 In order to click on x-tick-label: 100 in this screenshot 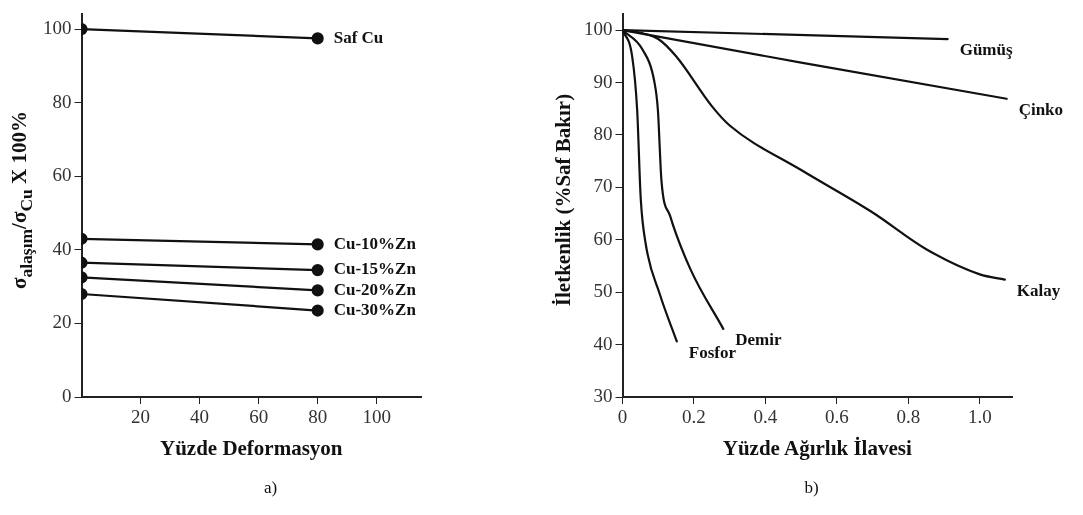, I will do `click(376, 417)`.